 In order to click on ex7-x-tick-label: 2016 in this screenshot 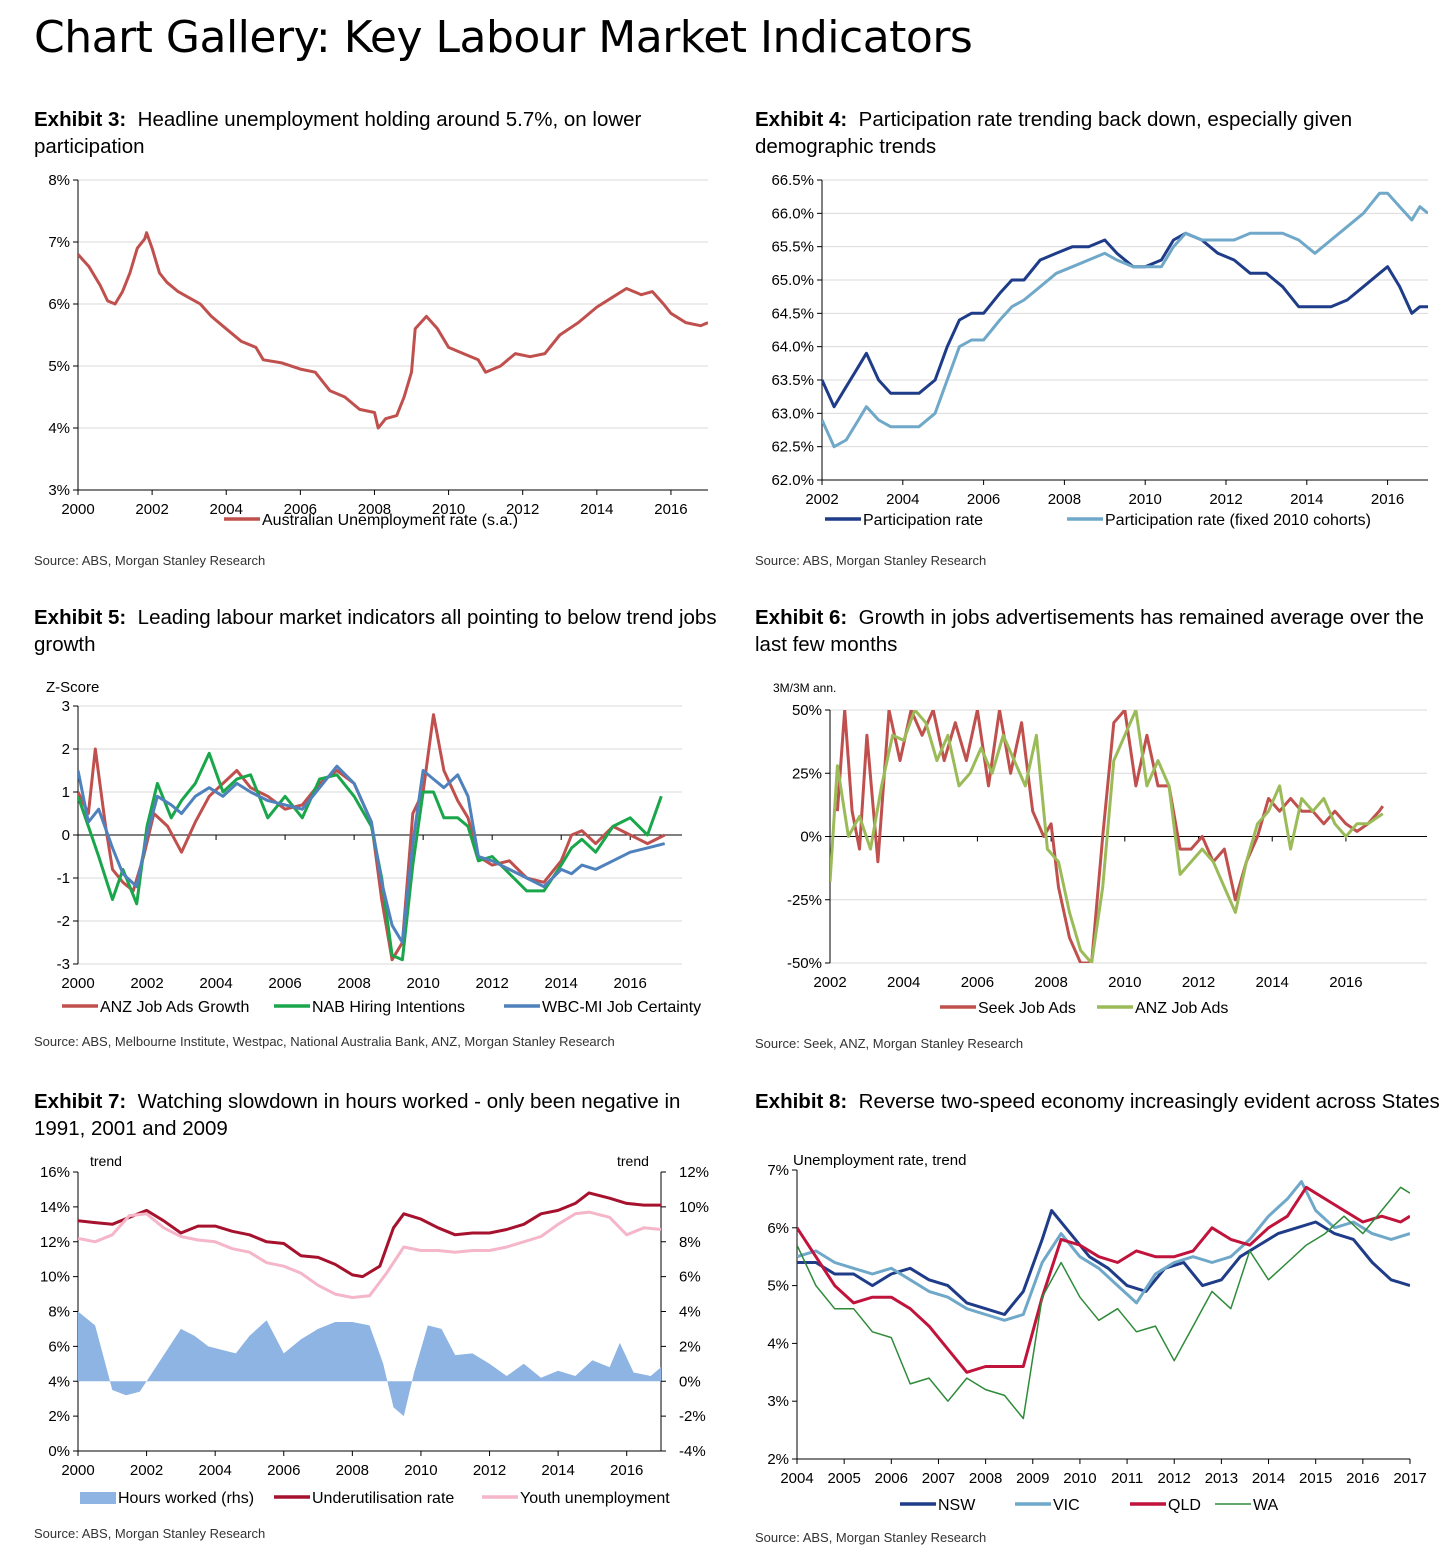, I will do `click(626, 1470)`.